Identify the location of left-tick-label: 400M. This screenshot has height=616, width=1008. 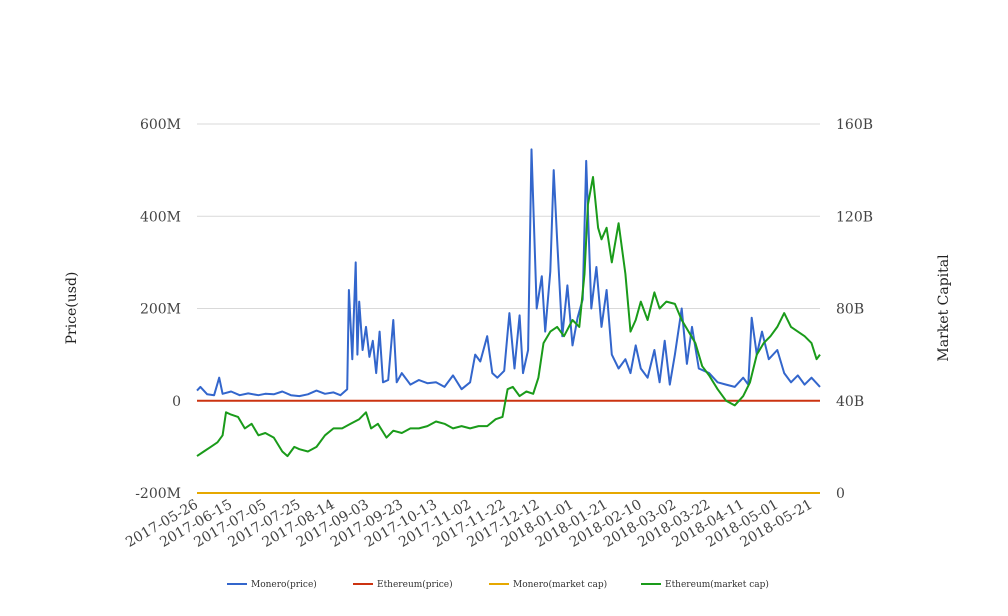
(160, 217).